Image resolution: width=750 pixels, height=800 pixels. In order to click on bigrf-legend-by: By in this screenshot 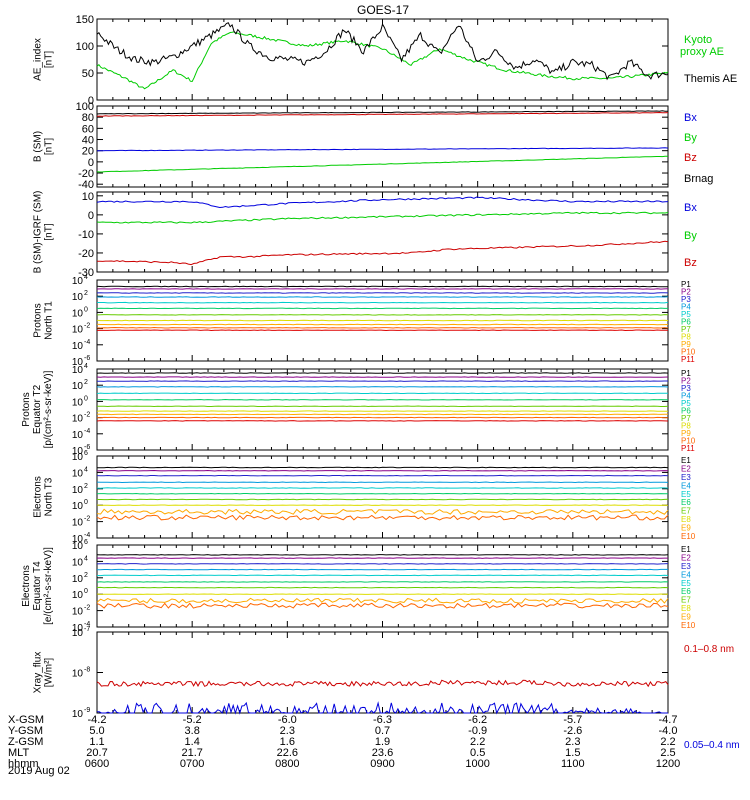, I will do `click(690, 236)`.